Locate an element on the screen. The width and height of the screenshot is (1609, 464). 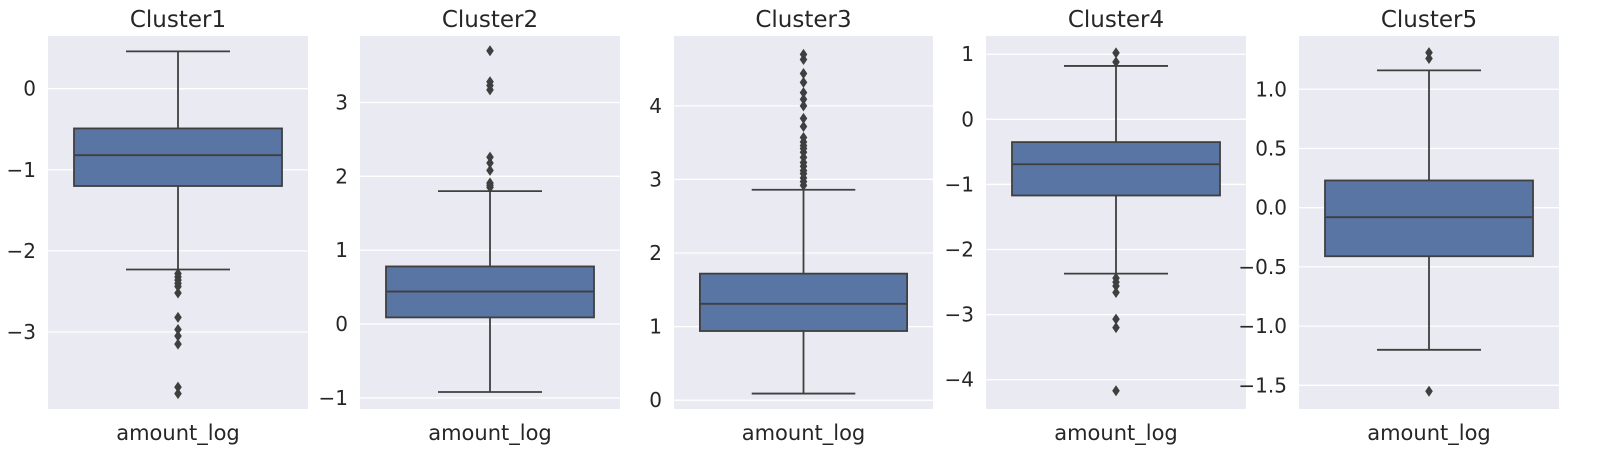
y-tick-label: −4 is located at coordinates (959, 380).